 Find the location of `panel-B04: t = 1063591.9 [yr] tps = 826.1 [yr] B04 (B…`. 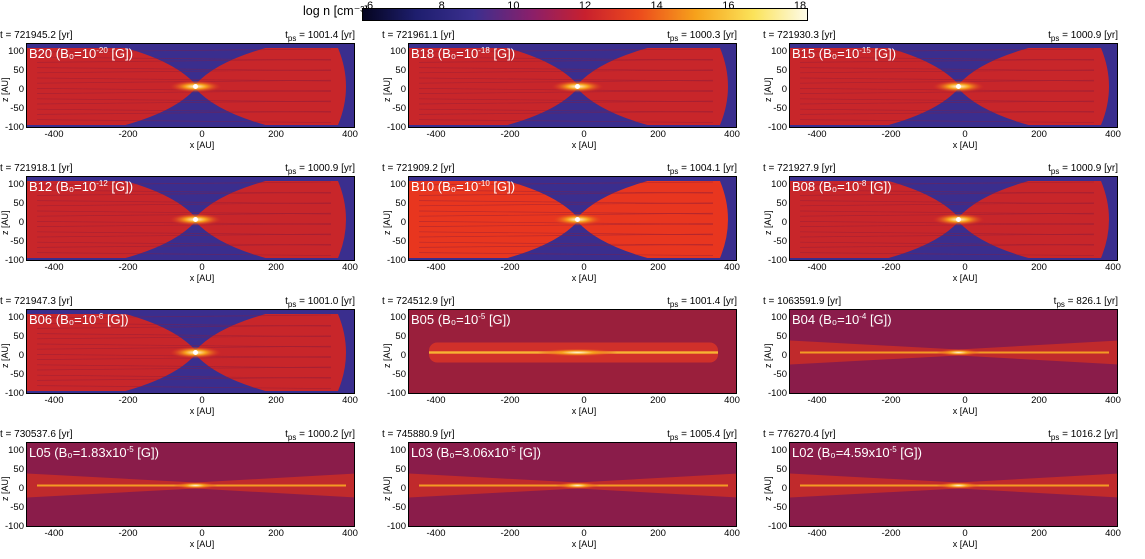

panel-B04: t = 1063591.9 [yr] tps = 826.1 [yr] B04 (B… is located at coordinates (942, 361).